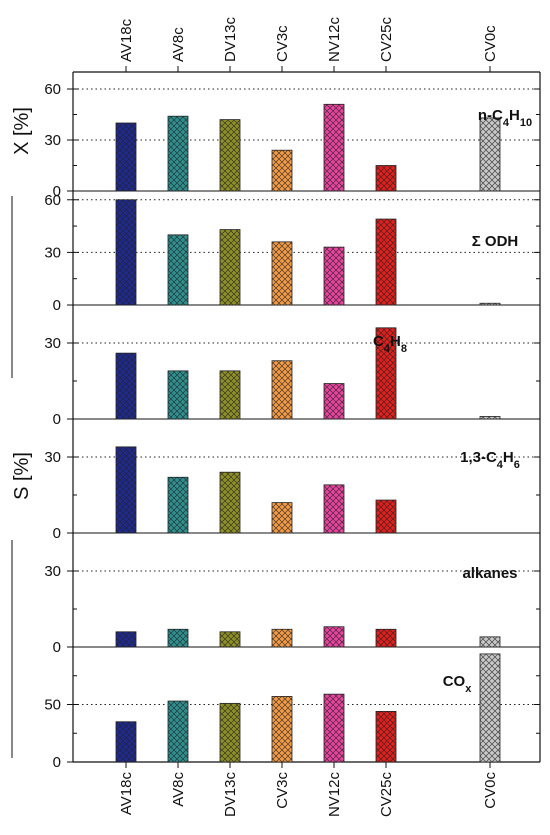  Describe the element at coordinates (282, 43) in the screenshot. I see `x-tick-label-top: CV3c` at that location.